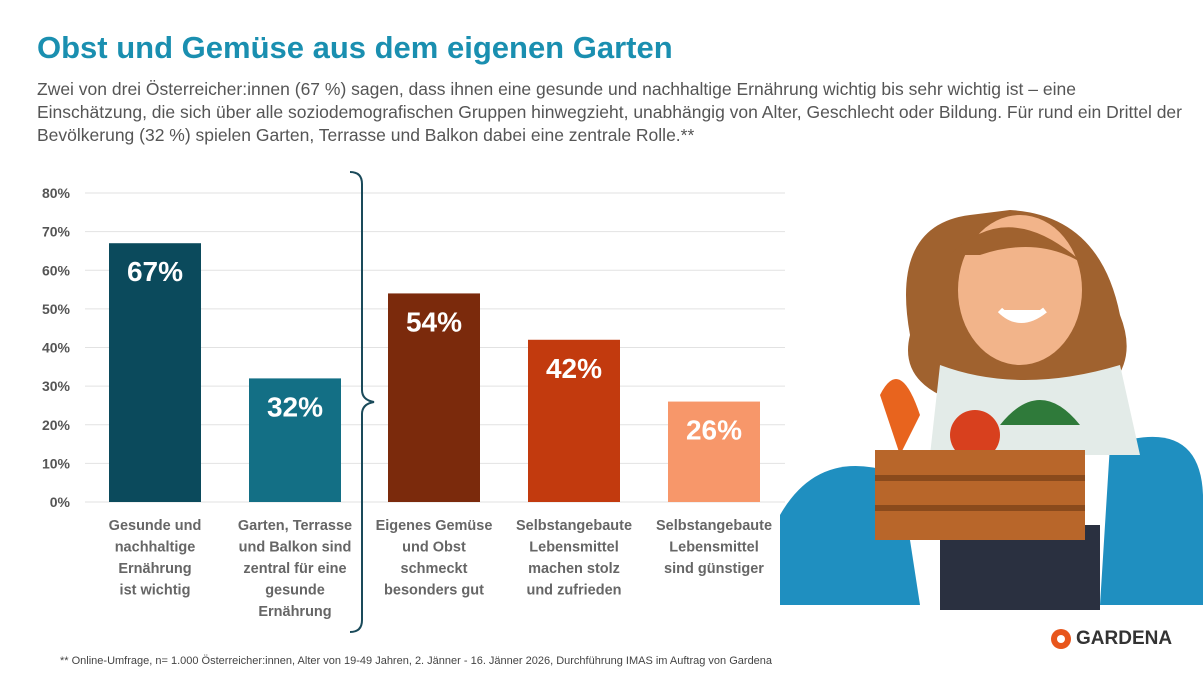  I want to click on y-tick-label: 80%, so click(56, 193).